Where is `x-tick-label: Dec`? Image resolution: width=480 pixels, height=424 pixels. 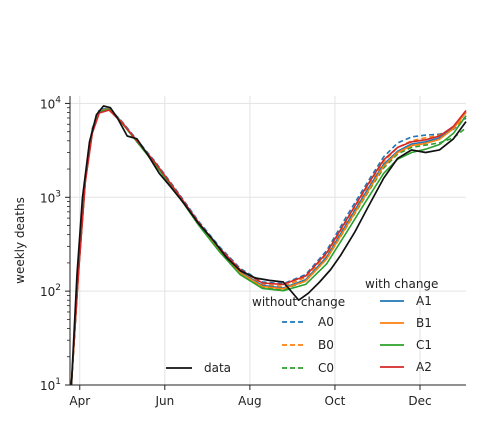 x-tick-label: Dec is located at coordinates (419, 401).